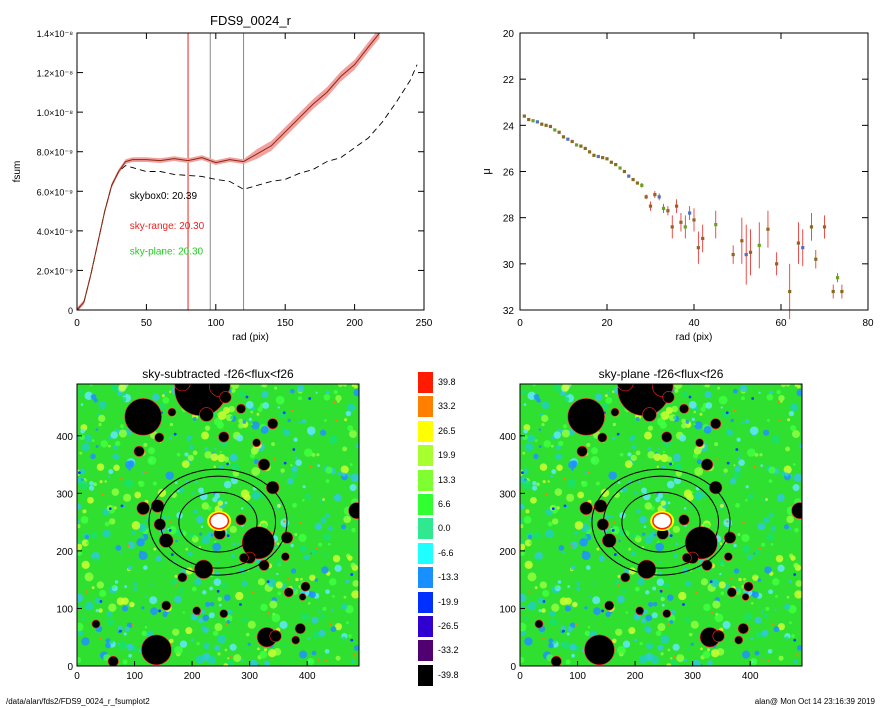  What do you see at coordinates (448, 601) in the screenshot?
I see `colorbar-label: -19.9` at bounding box center [448, 601].